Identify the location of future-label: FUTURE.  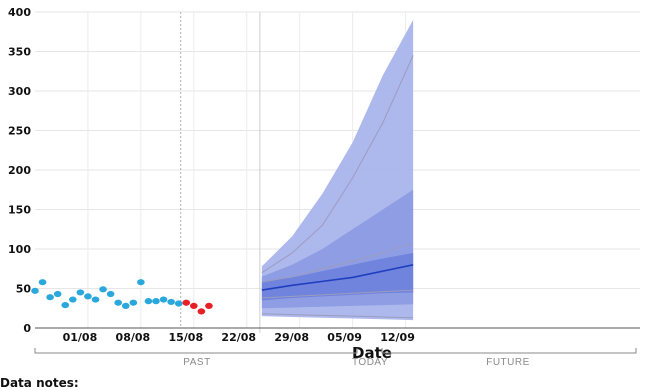
(508, 362).